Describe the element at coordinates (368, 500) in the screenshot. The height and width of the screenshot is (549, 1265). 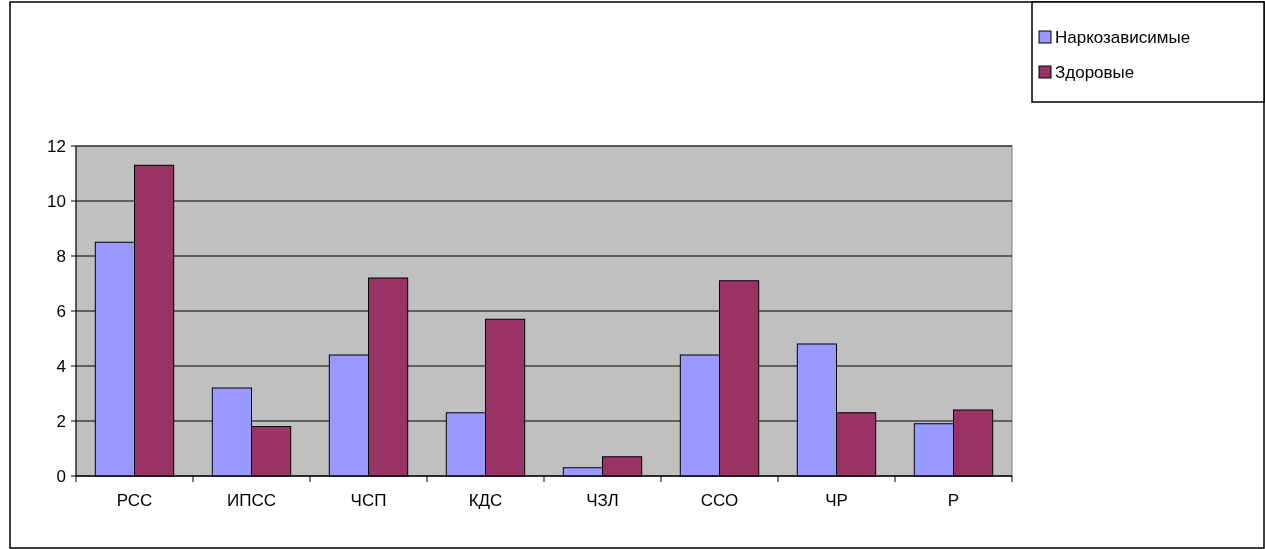
I see `x-tick-label: ЧСП` at that location.